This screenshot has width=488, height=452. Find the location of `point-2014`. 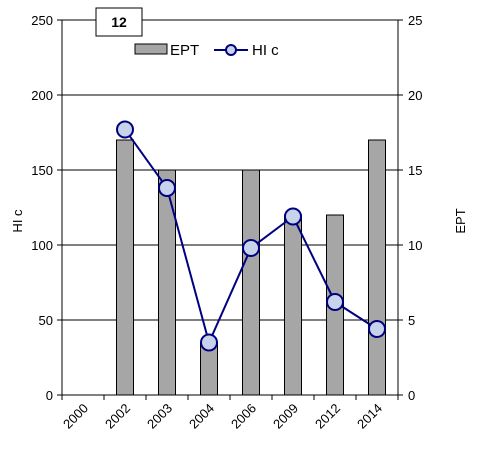

point-2014 is located at coordinates (377, 329).